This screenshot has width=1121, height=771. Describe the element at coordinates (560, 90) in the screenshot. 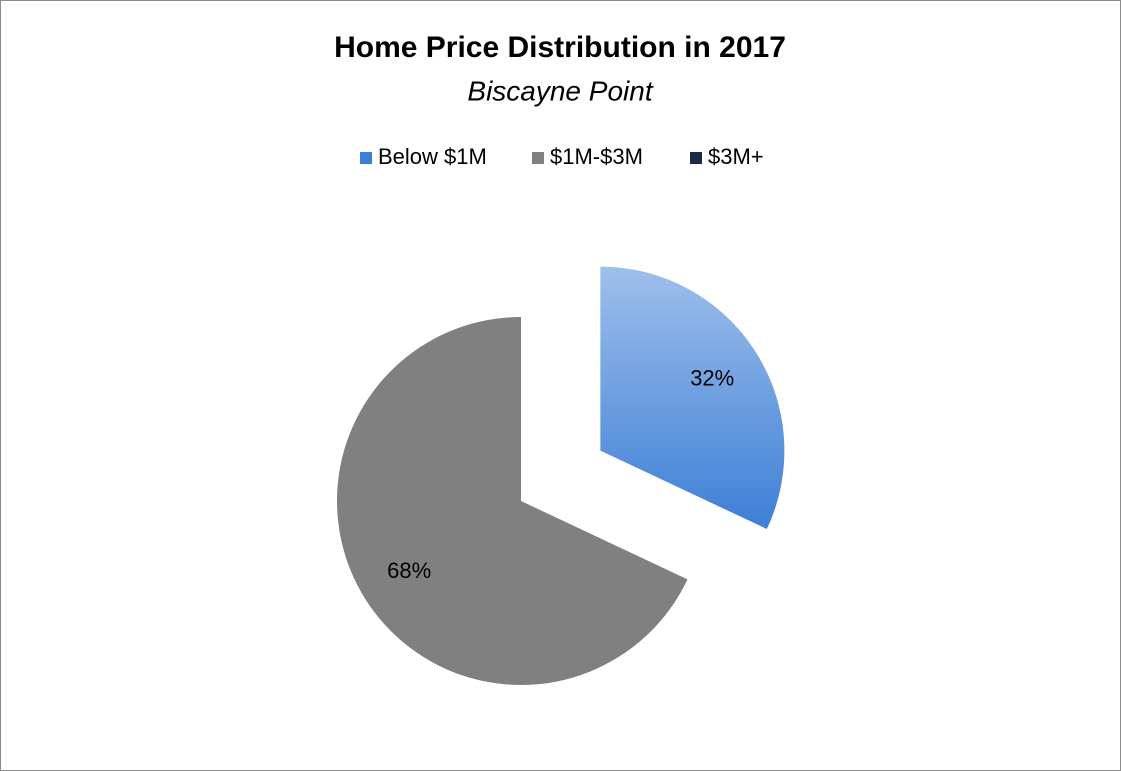

I see `chart-subtitle: Biscayne Point` at that location.